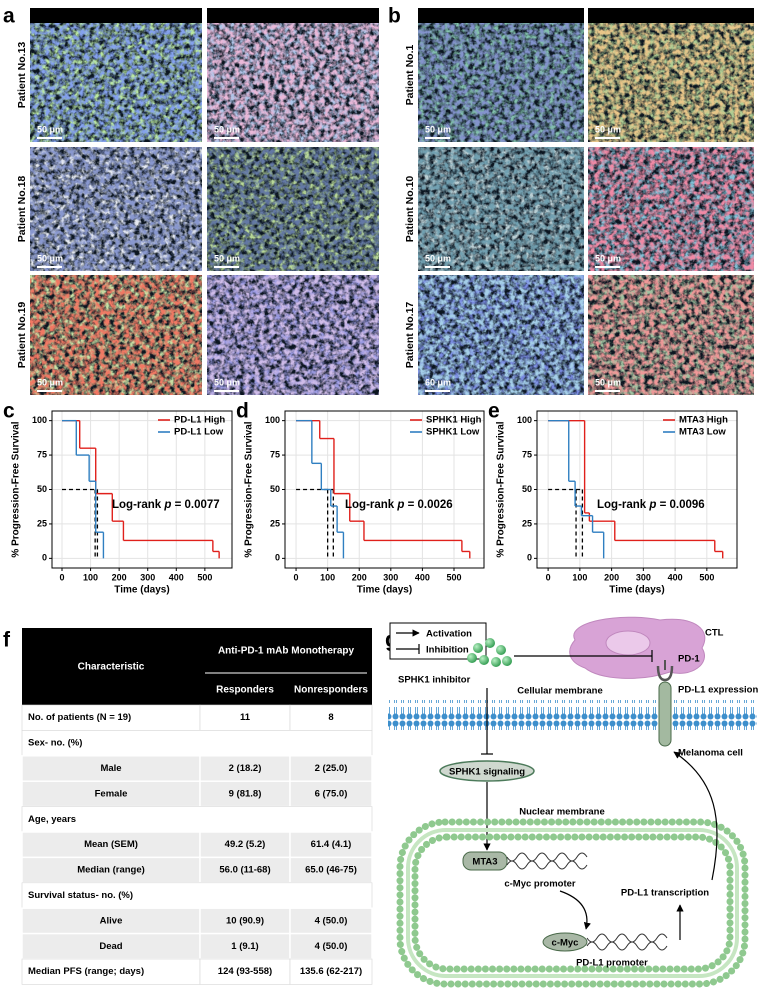  I want to click on label: PD-L1 expression, so click(718, 690).